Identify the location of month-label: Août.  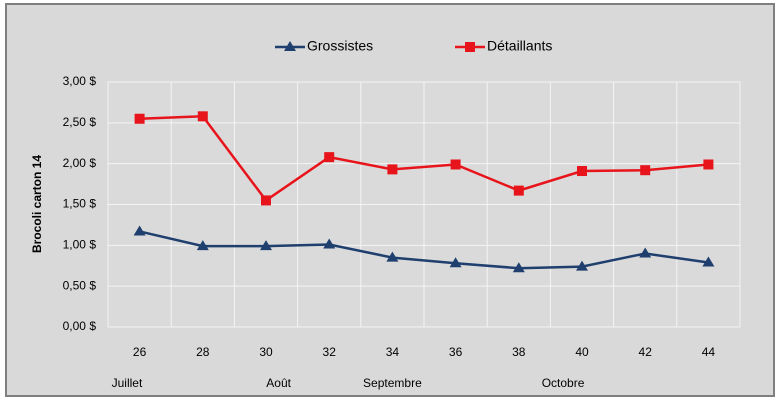
(278, 383).